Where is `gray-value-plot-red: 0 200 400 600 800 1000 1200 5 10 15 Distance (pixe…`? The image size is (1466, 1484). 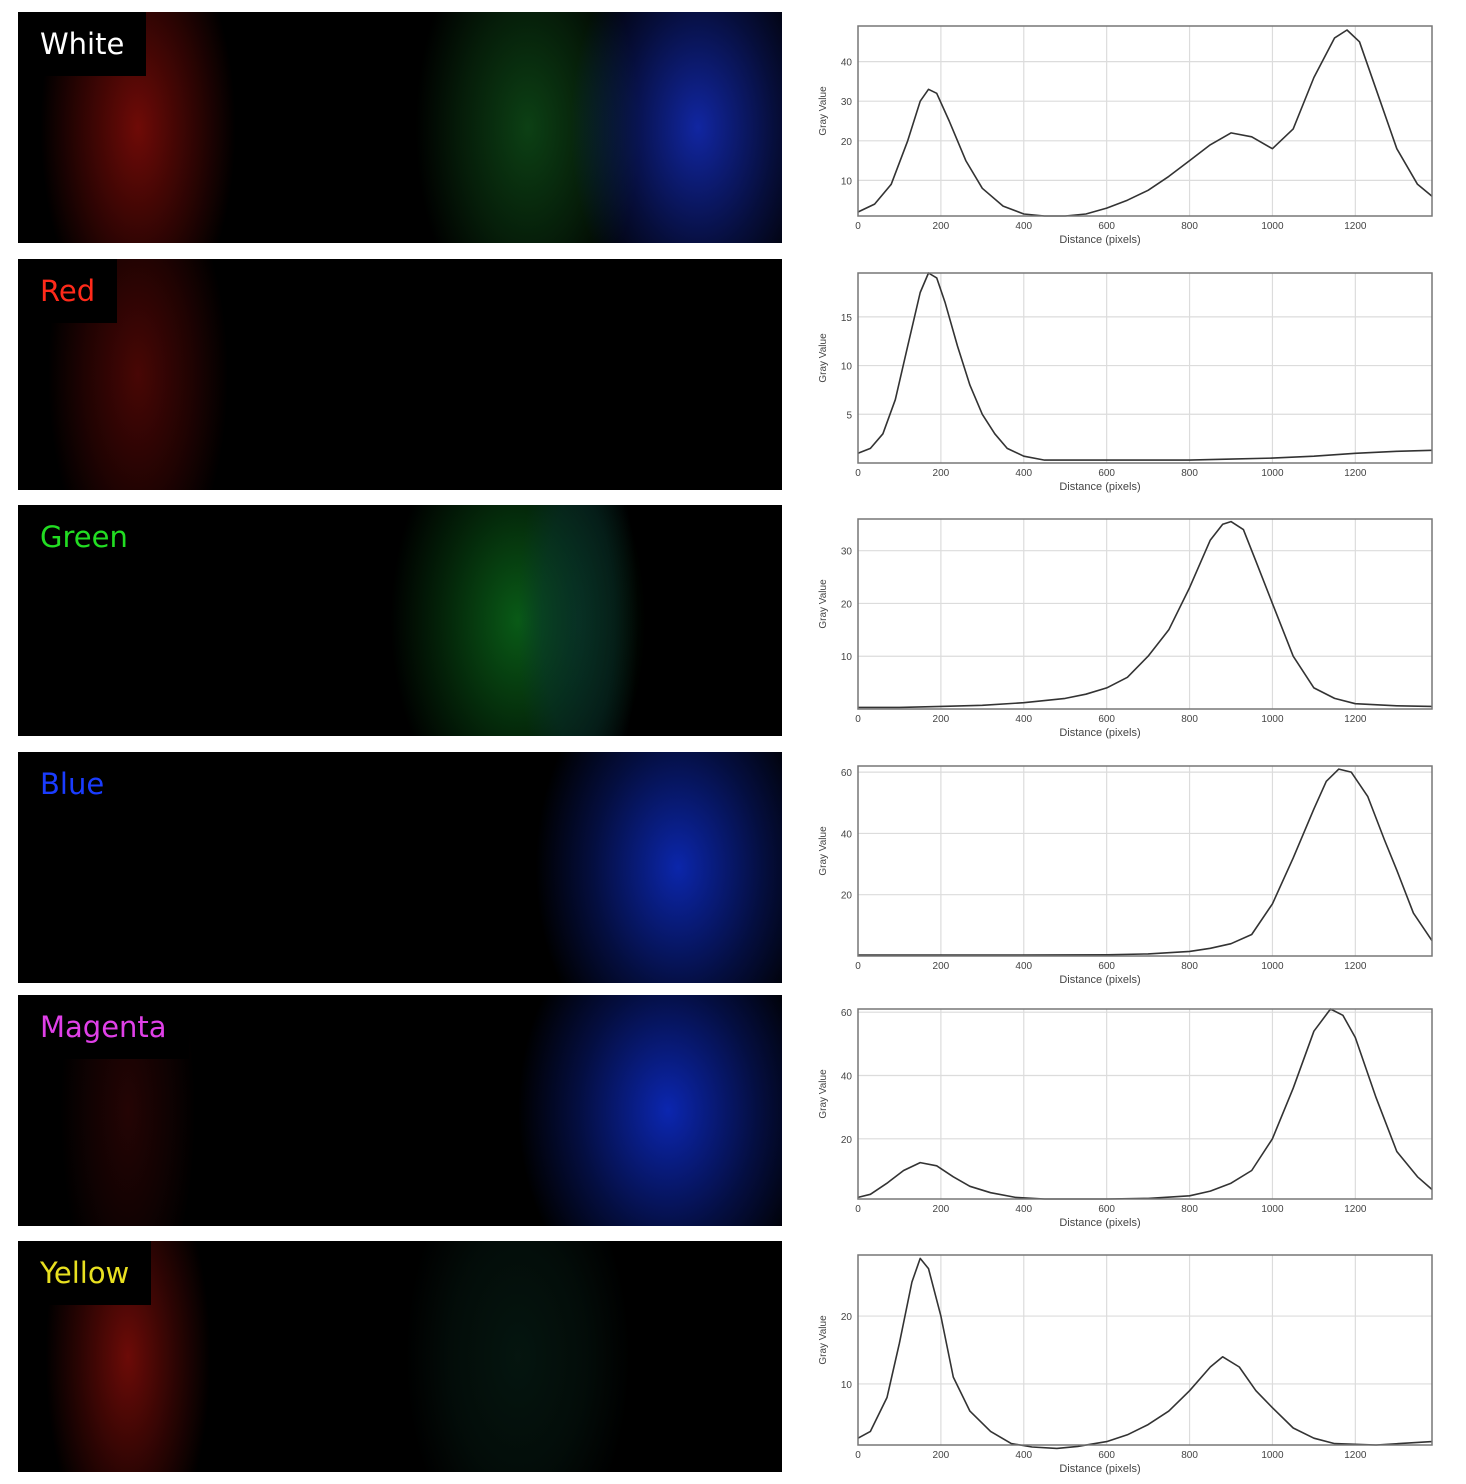 gray-value-plot-red: 0 200 400 600 800 1000 1200 5 10 15 Distance (pixe… is located at coordinates (1127, 381).